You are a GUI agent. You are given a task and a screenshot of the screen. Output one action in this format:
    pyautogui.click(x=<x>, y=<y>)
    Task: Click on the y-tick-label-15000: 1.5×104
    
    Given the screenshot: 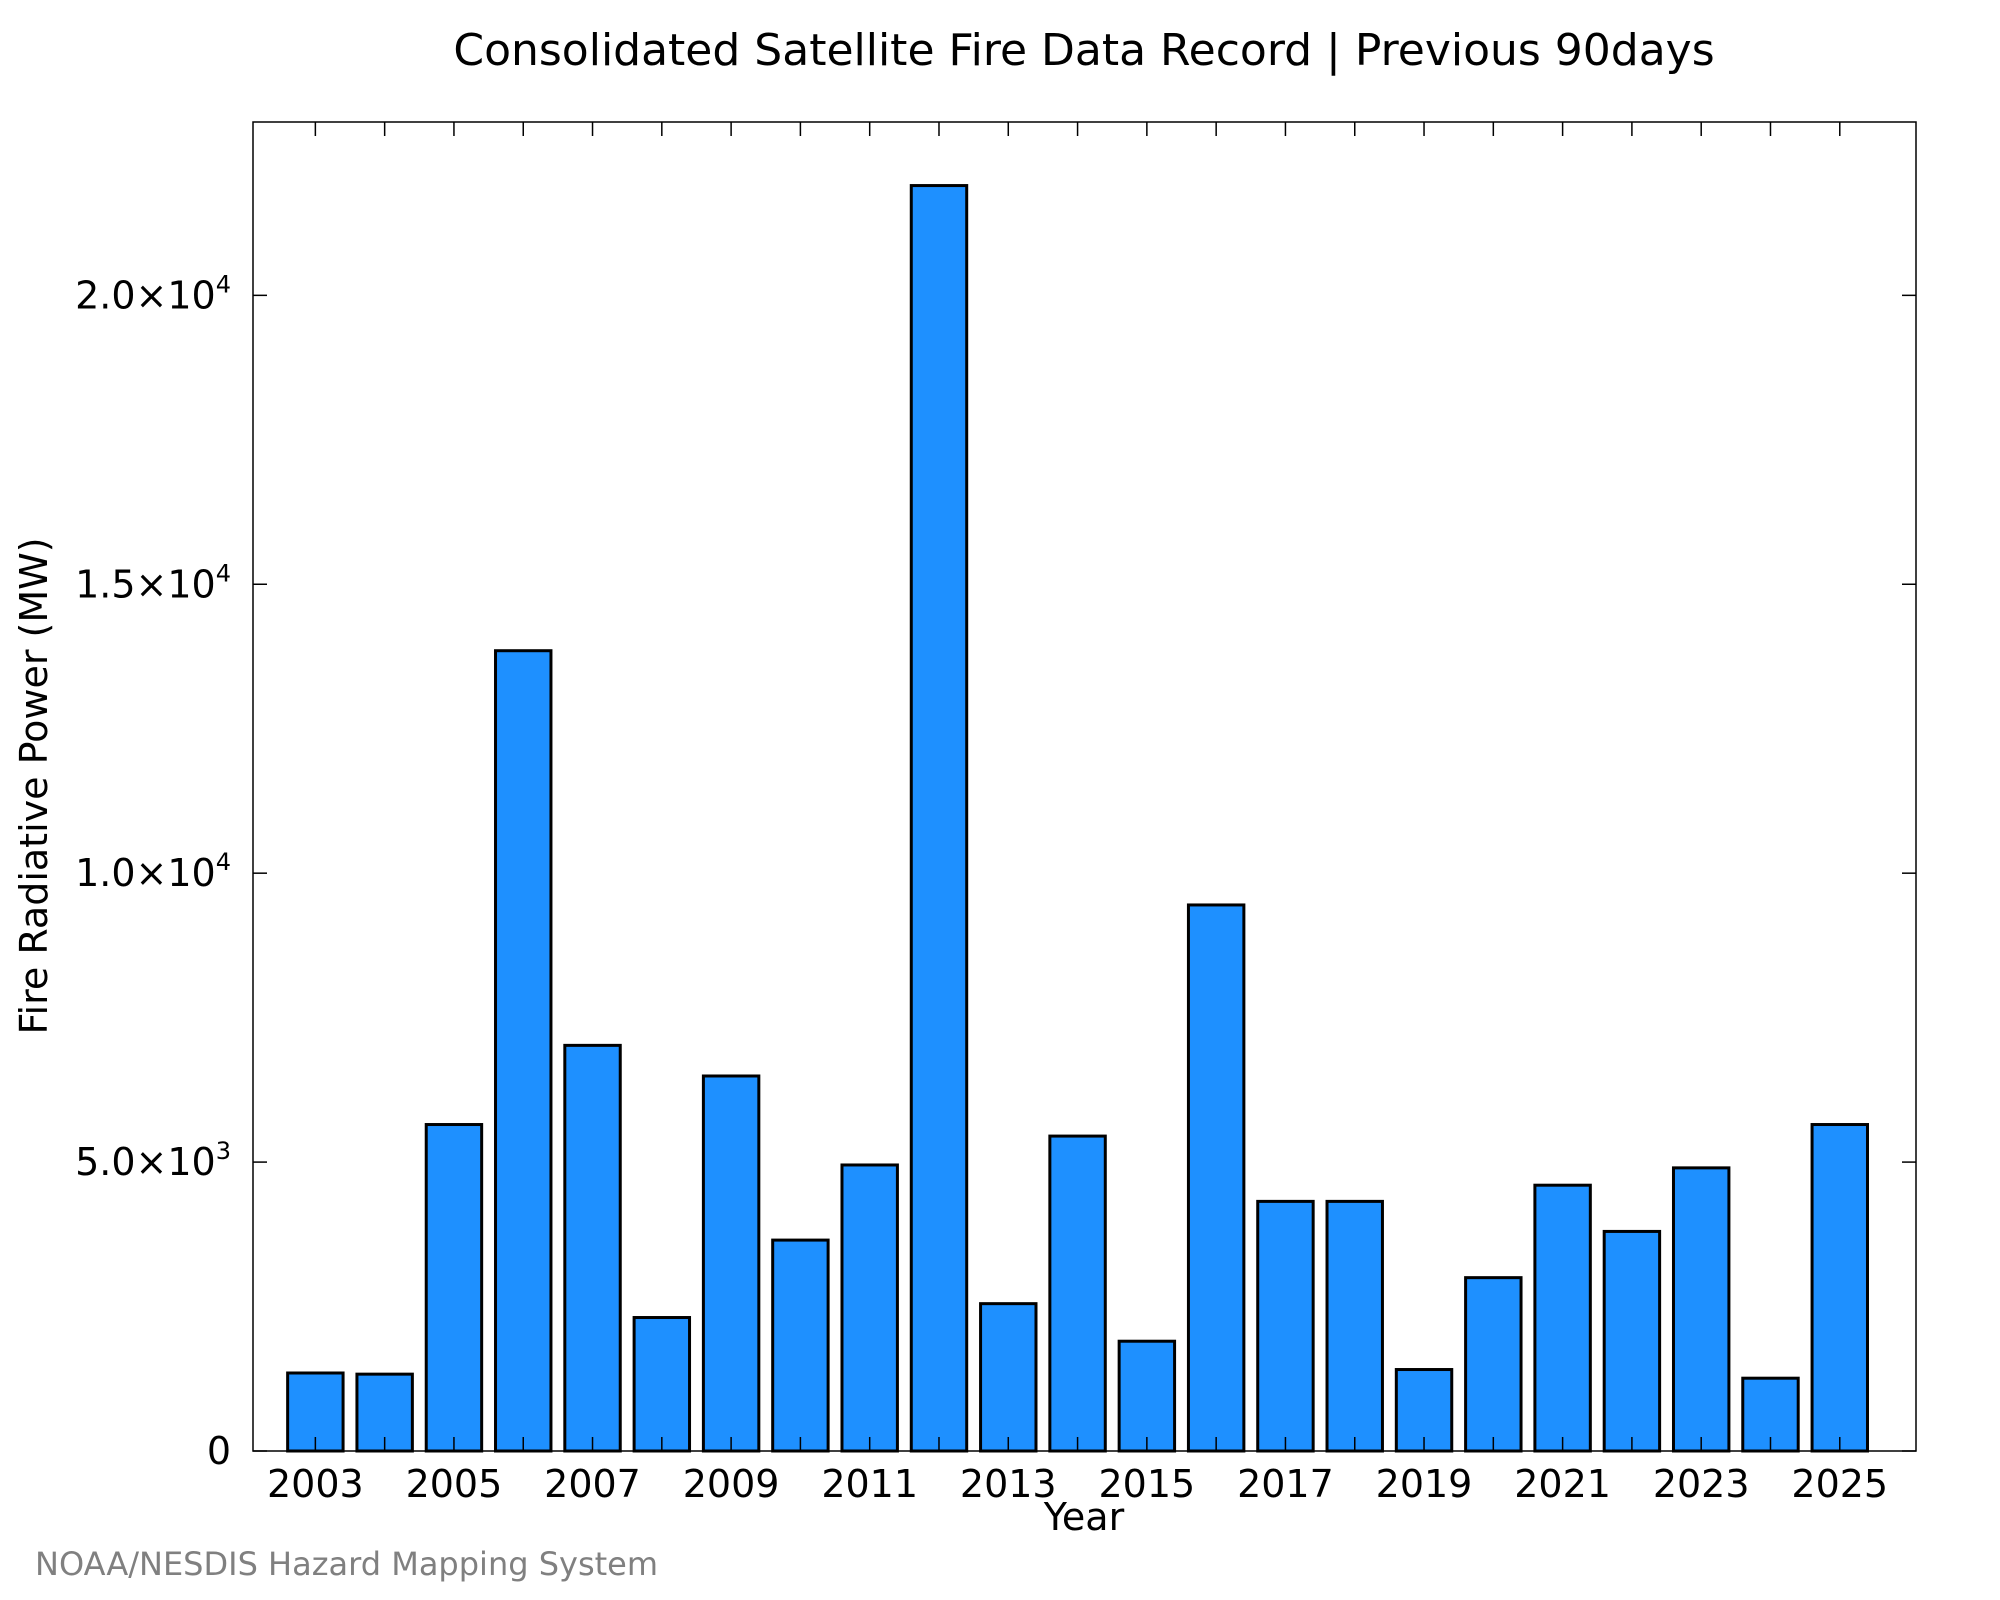 What is the action you would take?
    pyautogui.click(x=153, y=582)
    